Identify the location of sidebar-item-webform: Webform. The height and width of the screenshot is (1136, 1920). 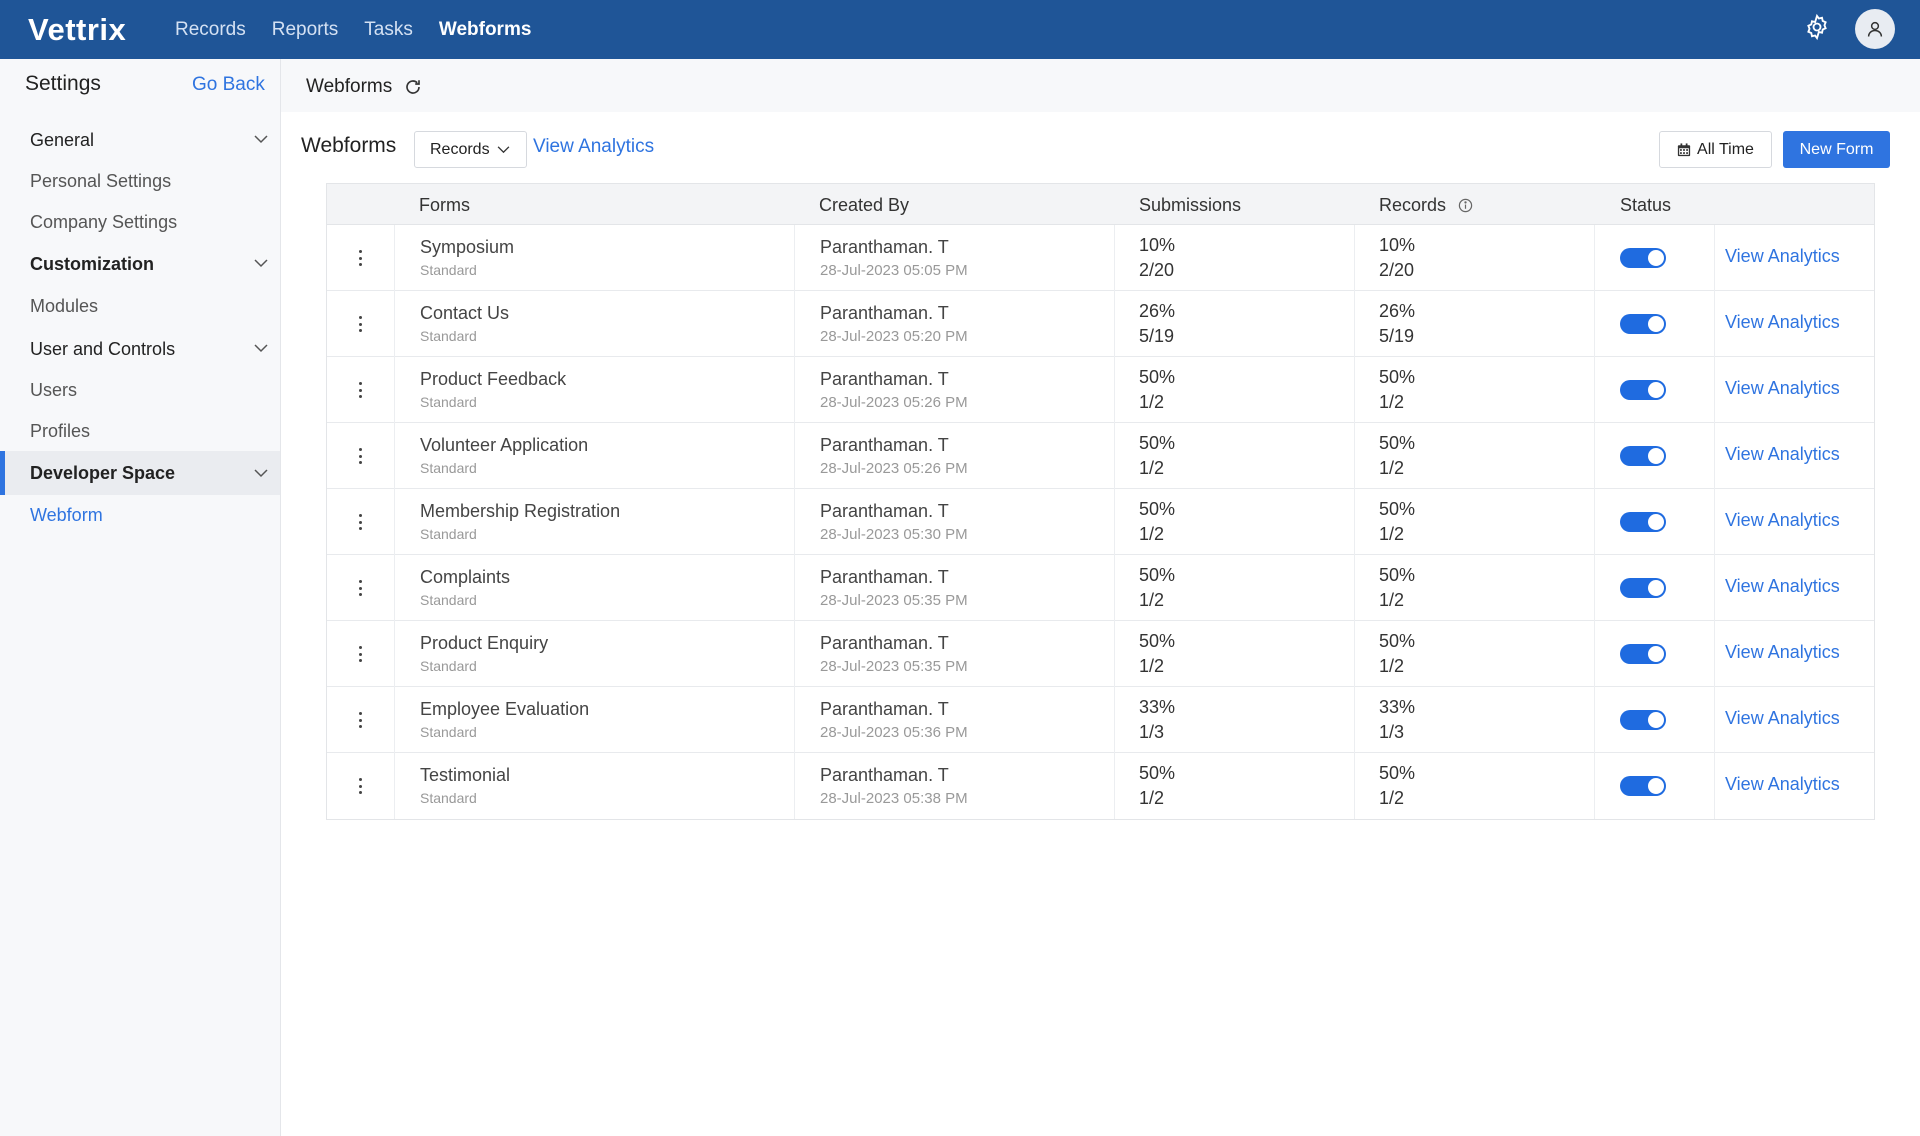
(140, 515).